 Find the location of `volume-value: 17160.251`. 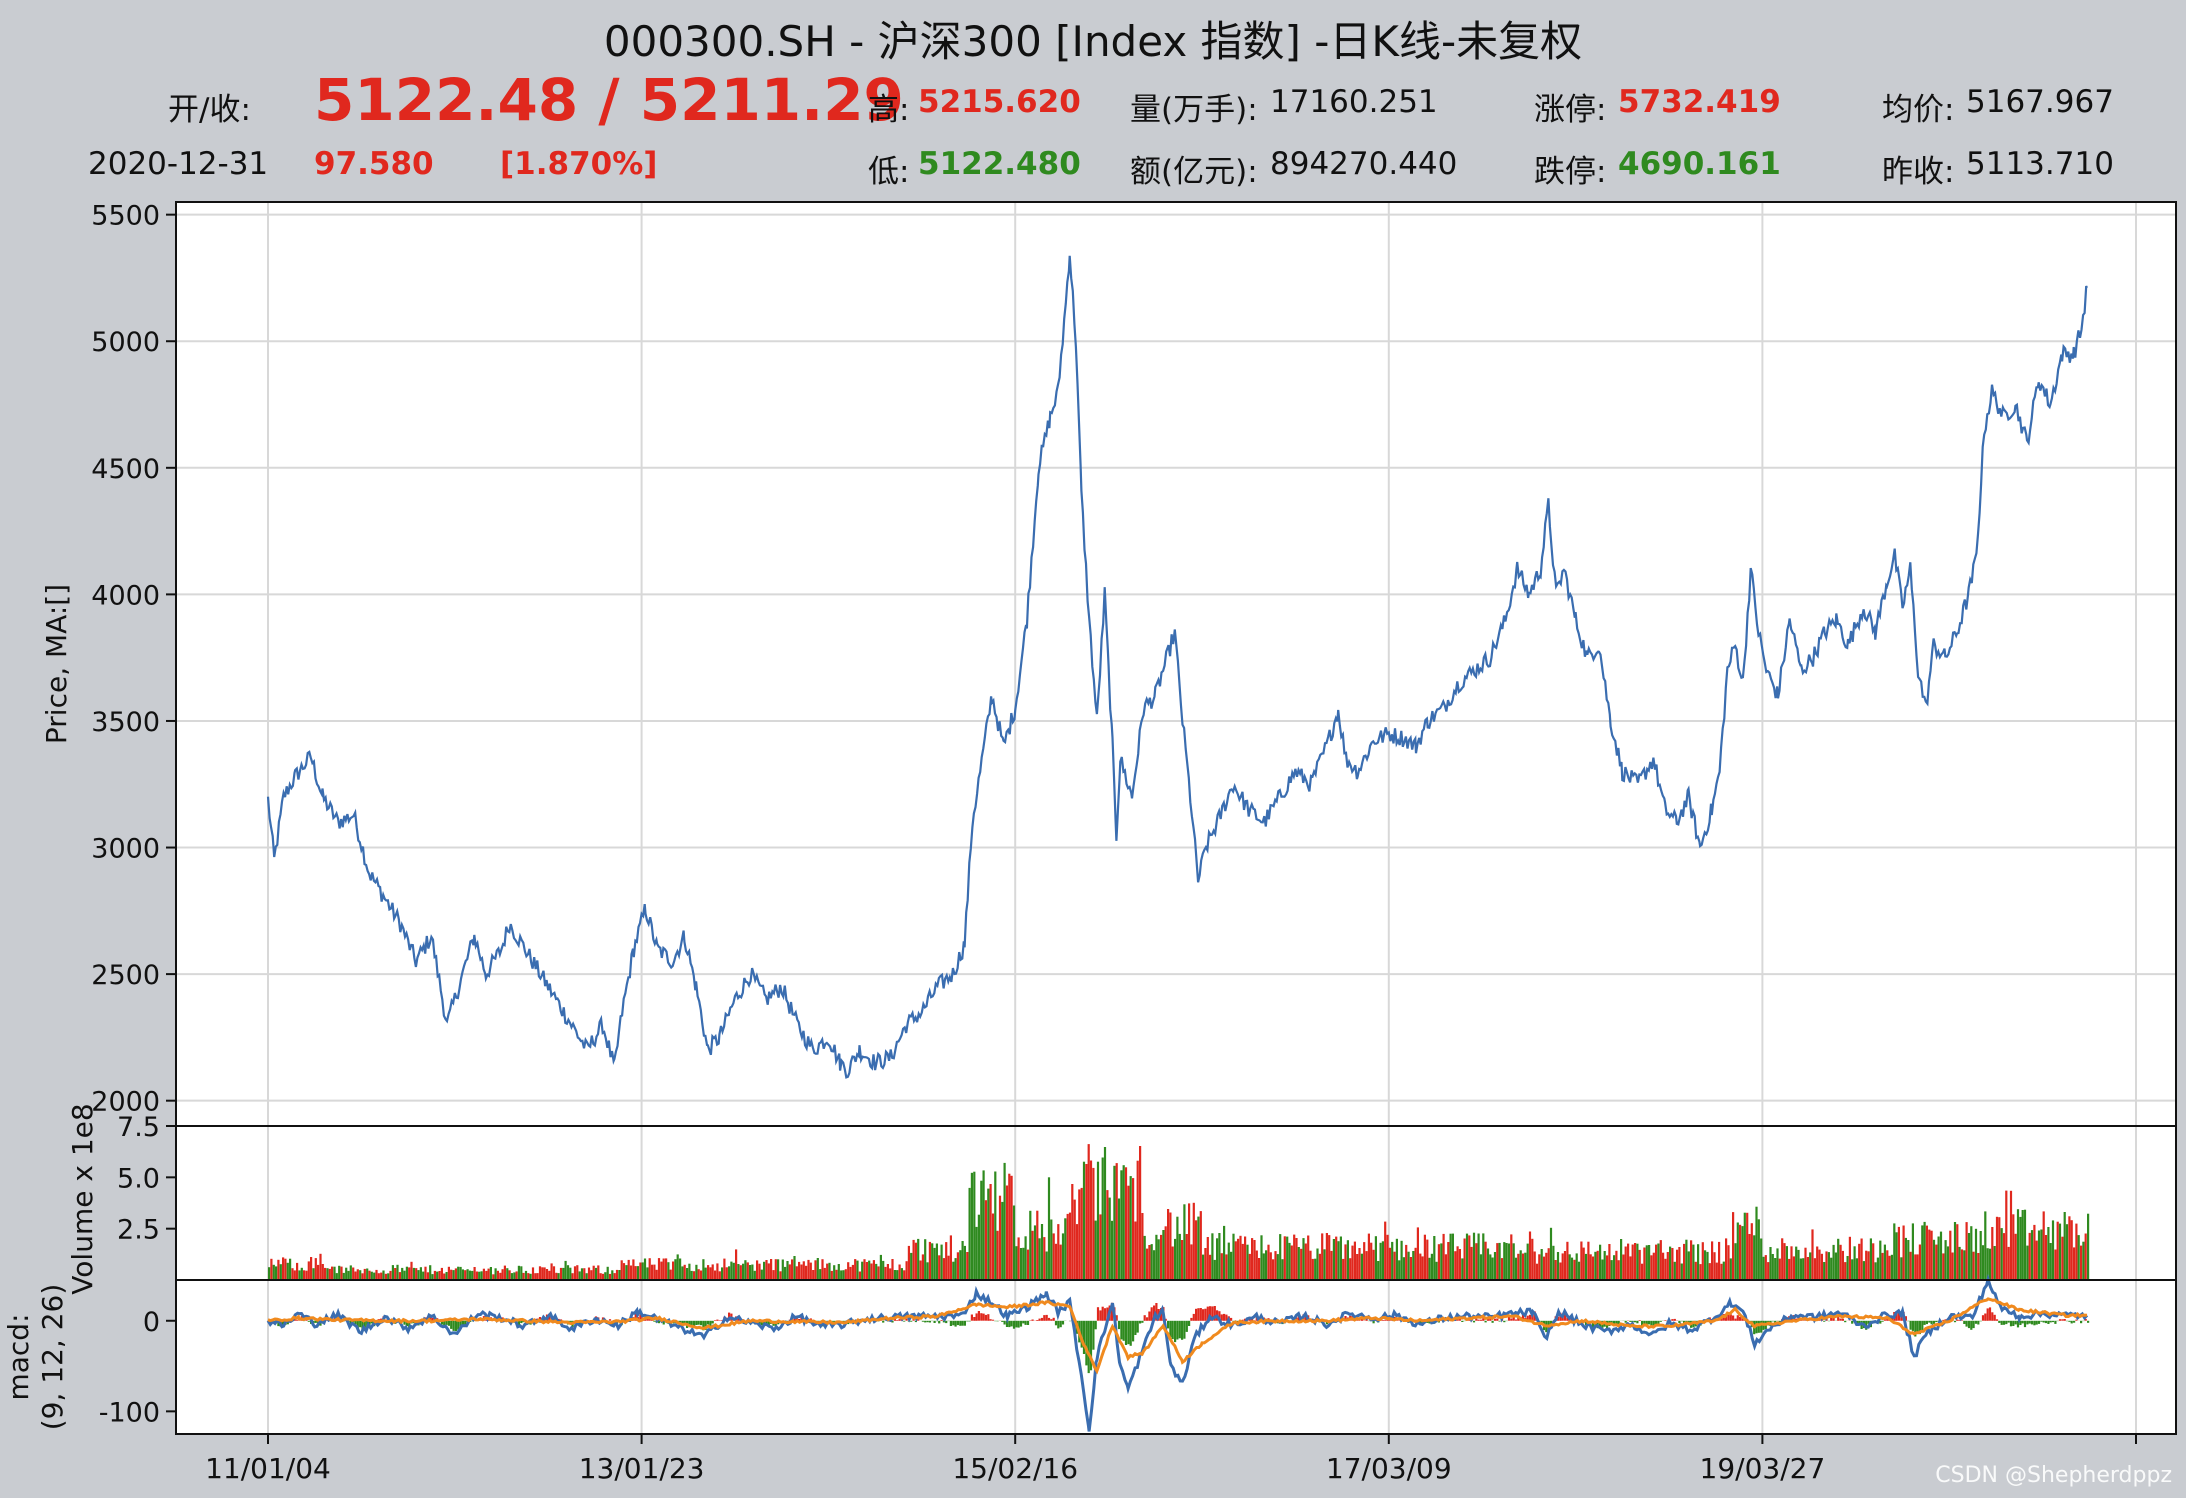

volume-value: 17160.251 is located at coordinates (1354, 102).